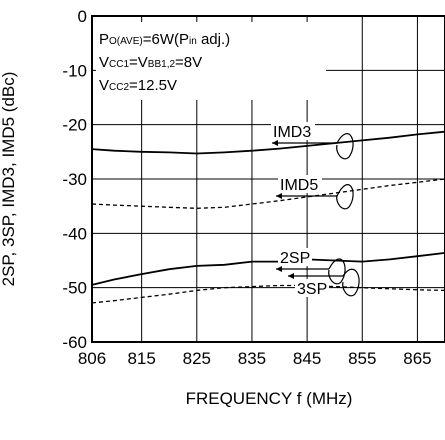  Describe the element at coordinates (162, 64) in the screenshot. I see `condition-subscript: BB1,2` at that location.